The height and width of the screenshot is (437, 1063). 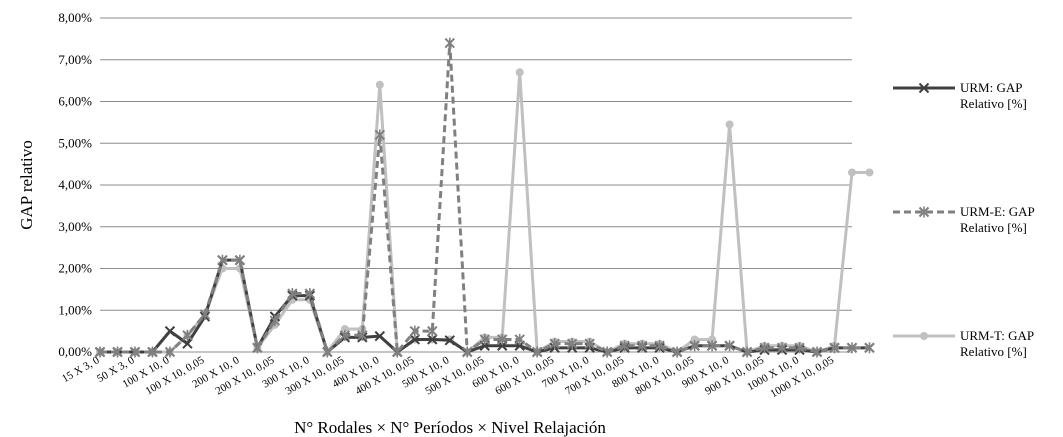 What do you see at coordinates (75, 226) in the screenshot?
I see `y-tick-label: 3,00%` at bounding box center [75, 226].